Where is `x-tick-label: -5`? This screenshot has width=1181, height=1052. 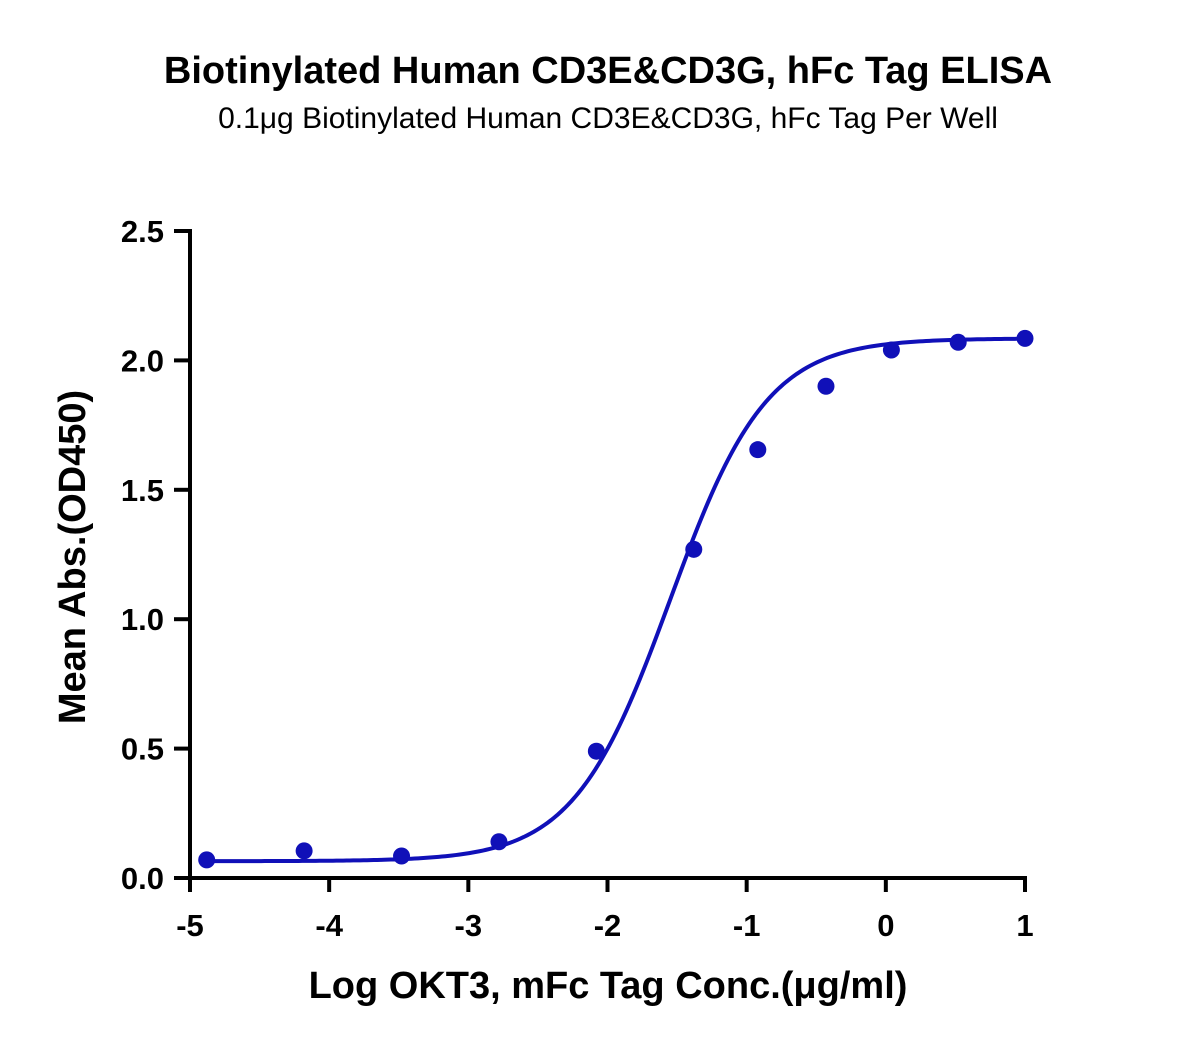 x-tick-label: -5 is located at coordinates (190, 925).